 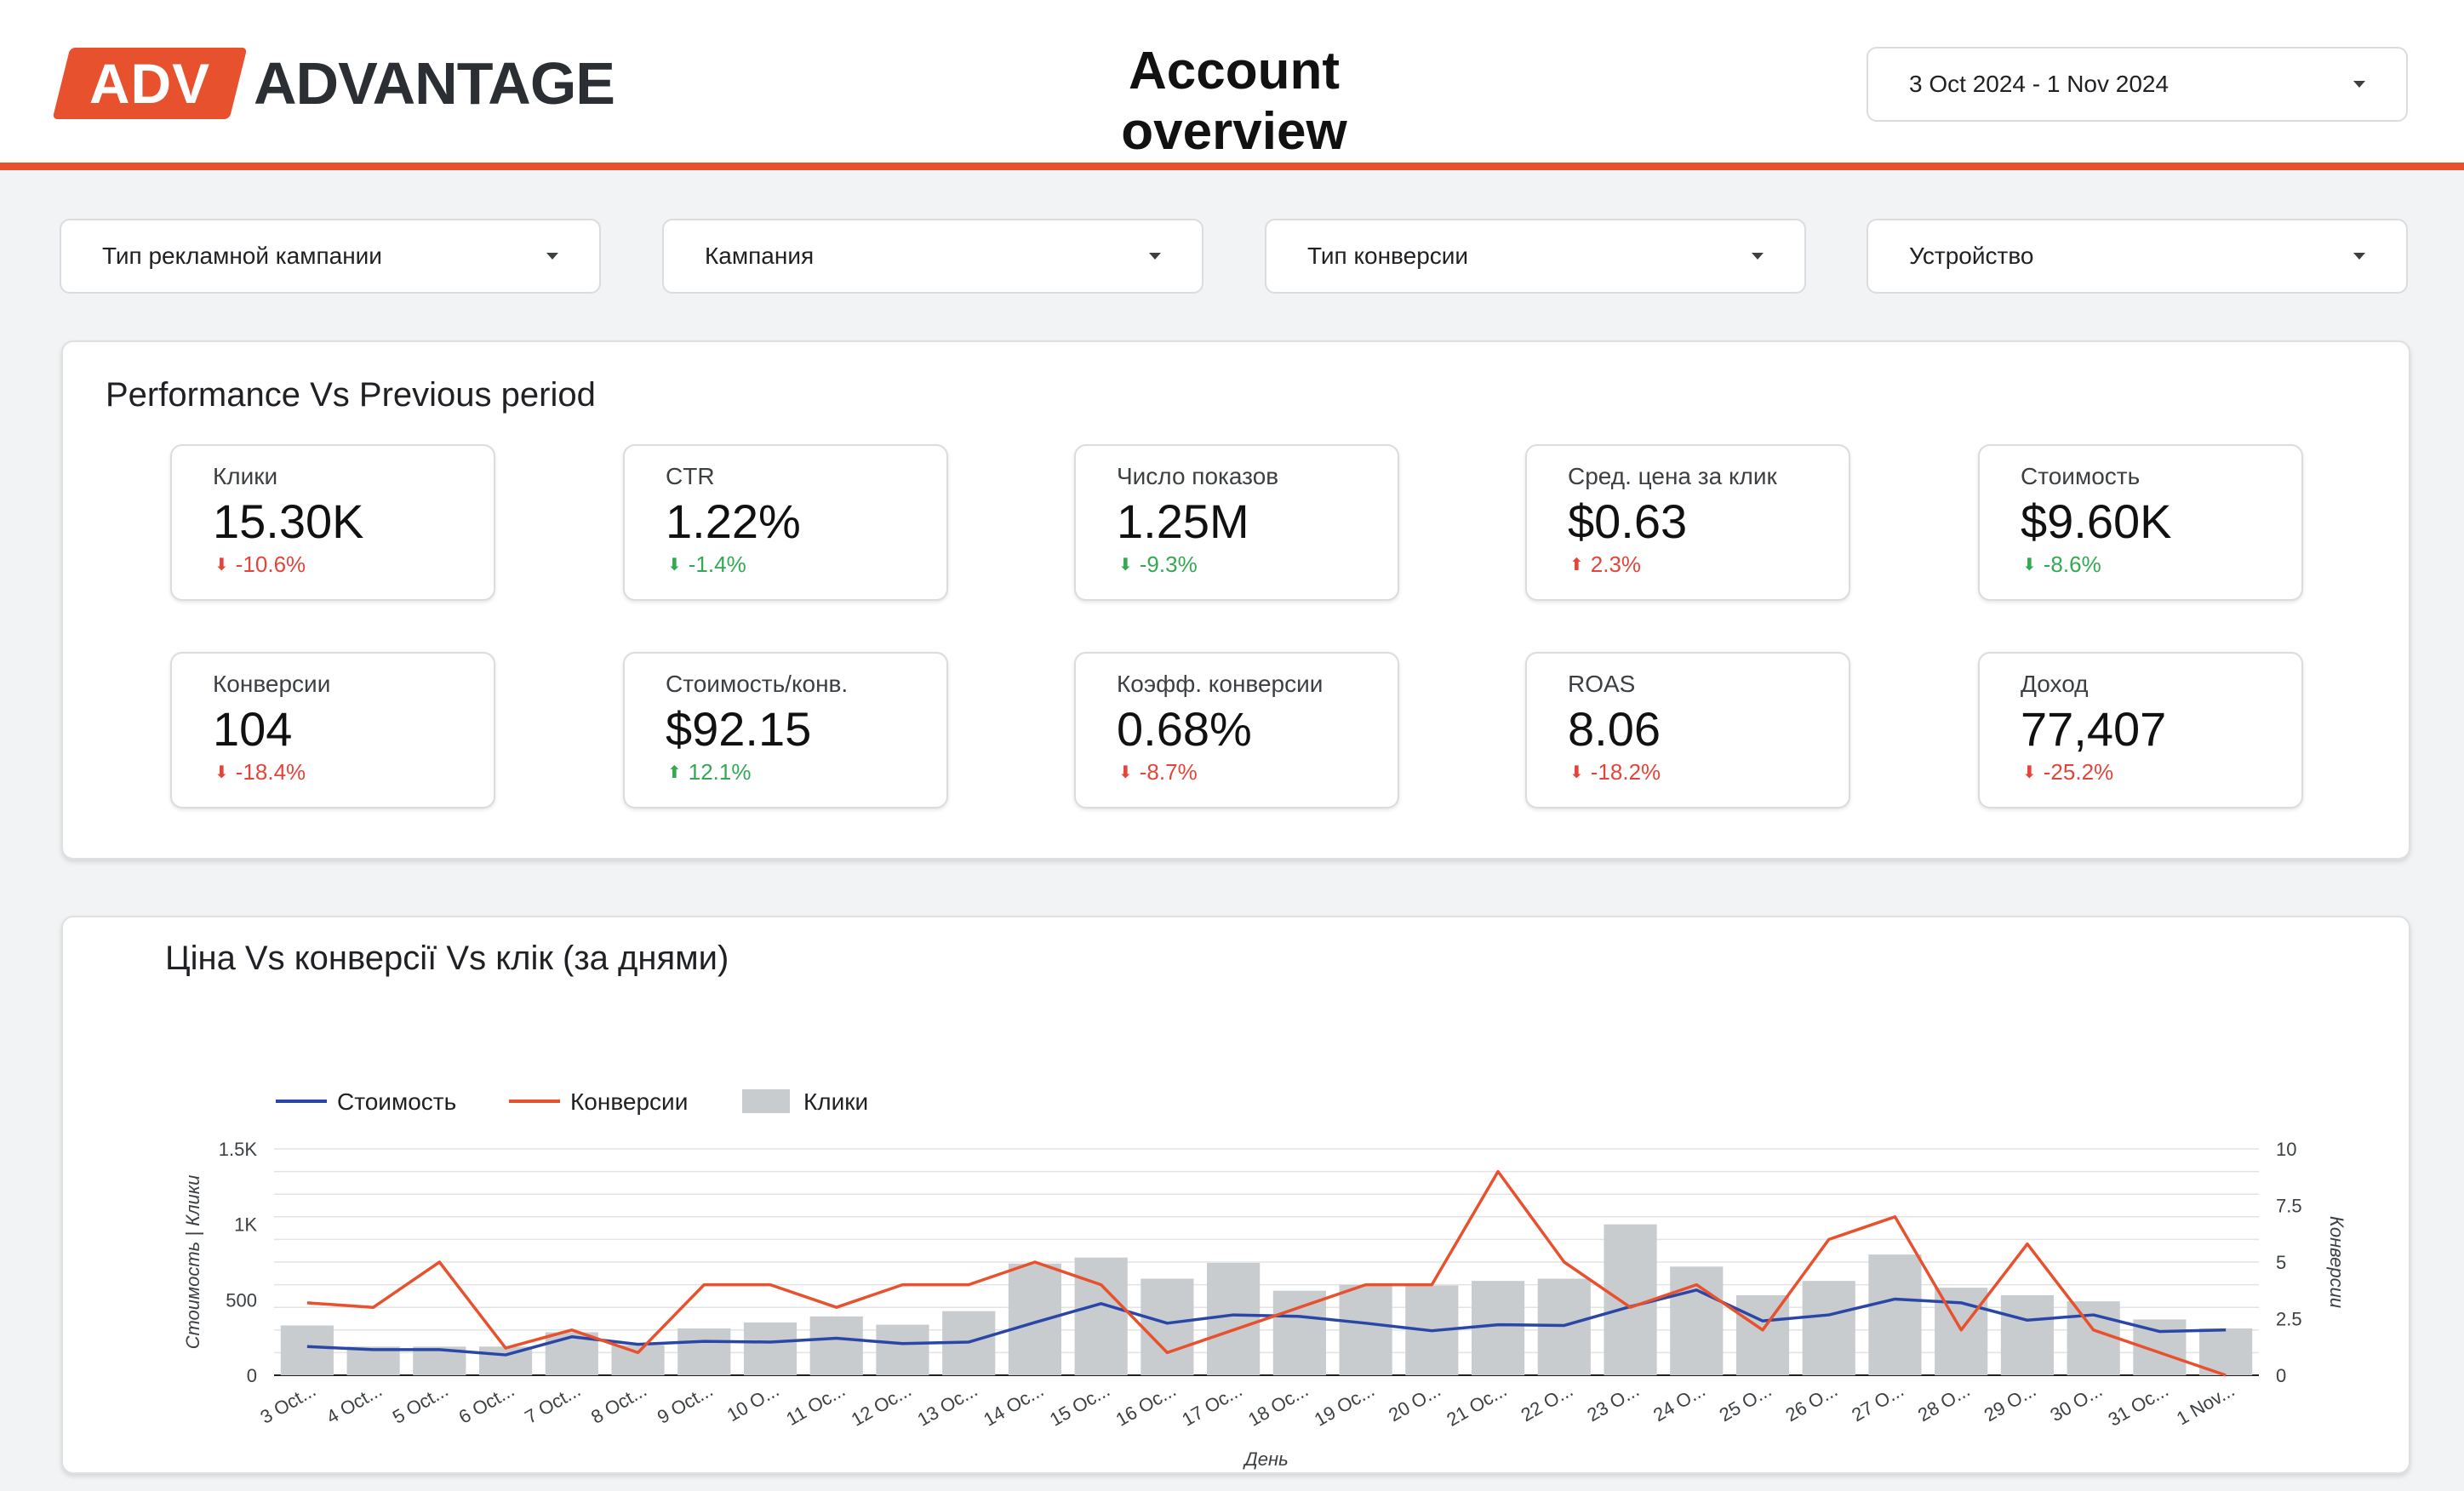 I want to click on kpi-label: Конверсии, so click(x=272, y=684).